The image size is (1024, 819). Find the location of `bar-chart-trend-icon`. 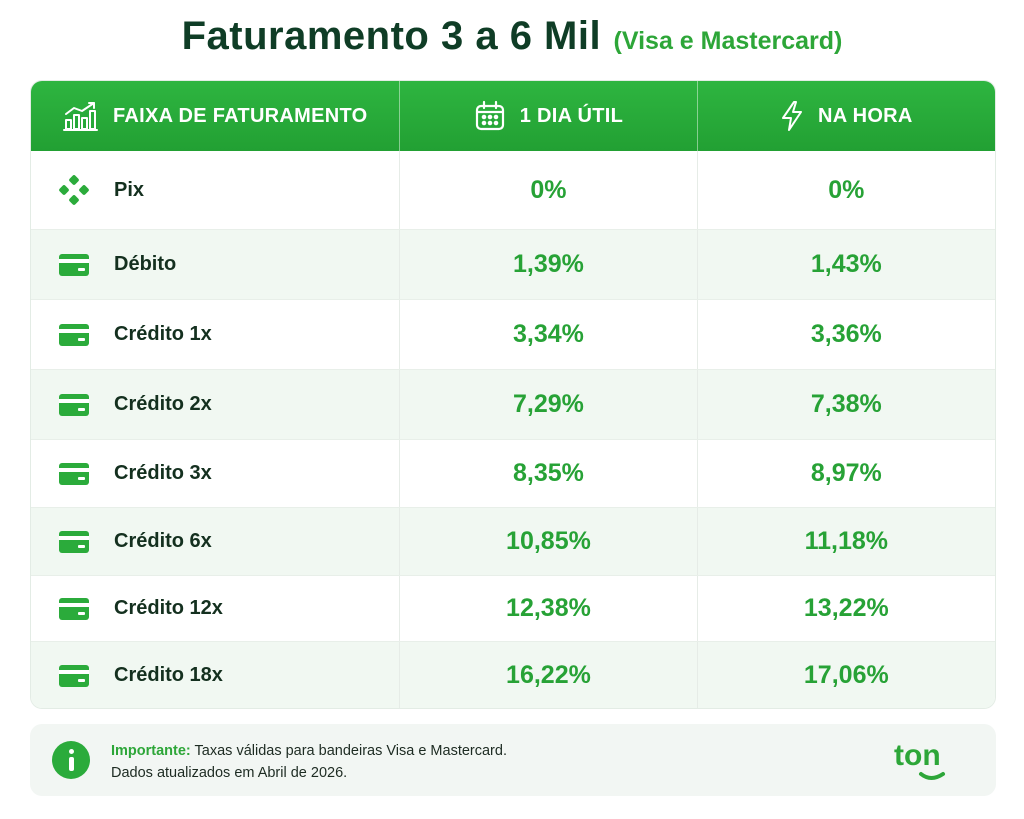

bar-chart-trend-icon is located at coordinates (80, 116).